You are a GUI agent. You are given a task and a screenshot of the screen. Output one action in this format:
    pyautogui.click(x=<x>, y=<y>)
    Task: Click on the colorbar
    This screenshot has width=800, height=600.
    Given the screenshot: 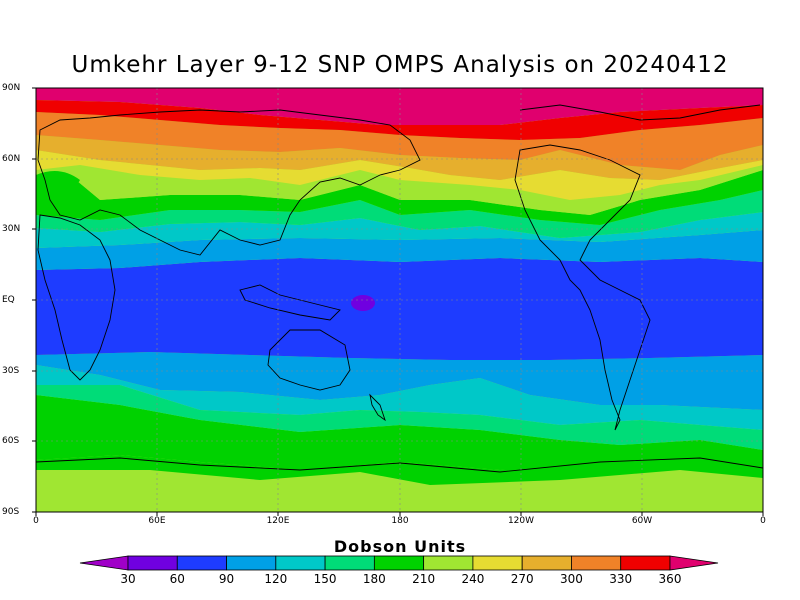 What is the action you would take?
    pyautogui.click(x=399, y=563)
    